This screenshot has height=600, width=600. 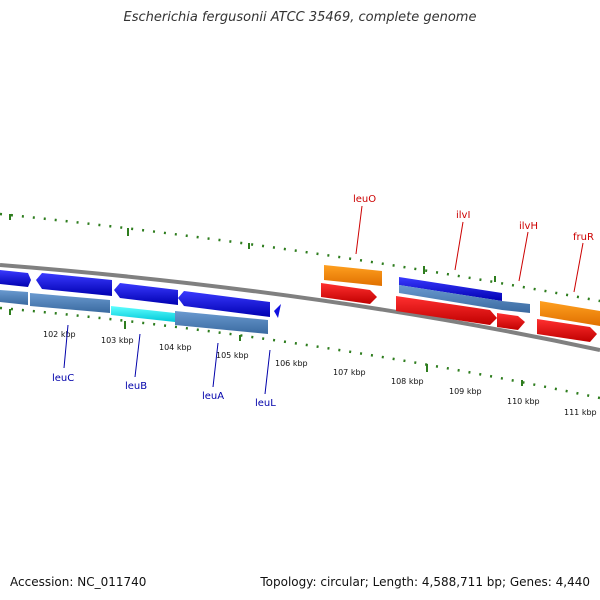 What do you see at coordinates (175, 347) in the screenshot?
I see `scale-label: 104 kbp` at bounding box center [175, 347].